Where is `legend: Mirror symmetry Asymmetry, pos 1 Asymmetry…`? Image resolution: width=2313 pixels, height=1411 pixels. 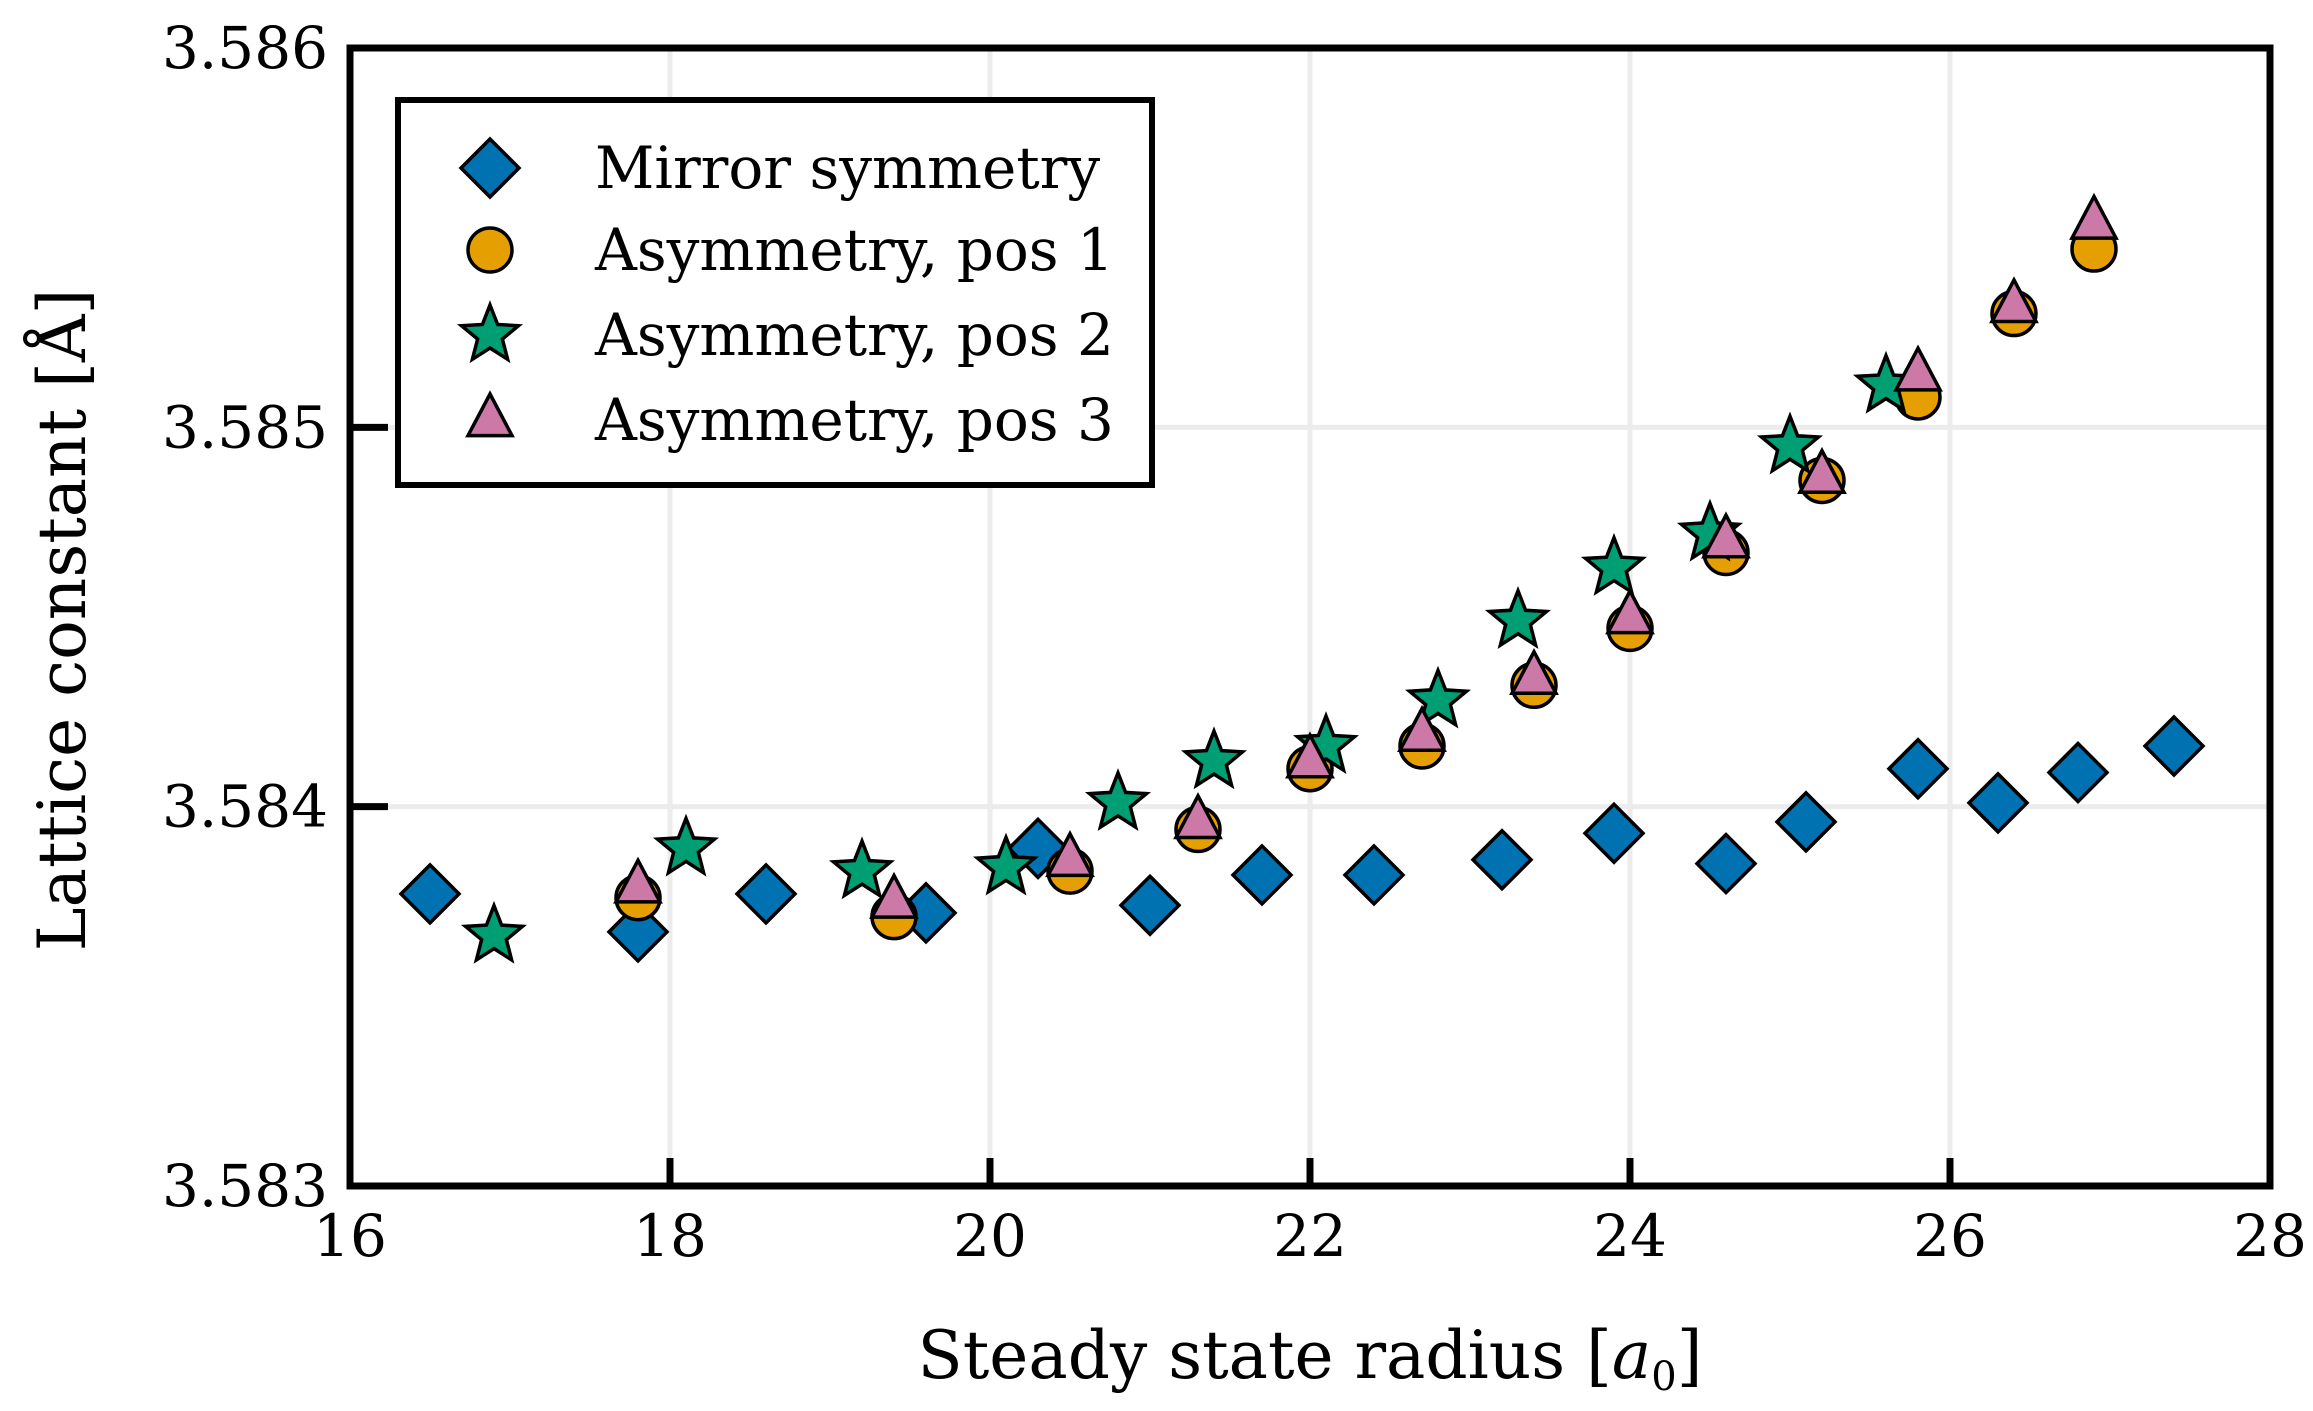 legend: Mirror symmetry Asymmetry, pos 1 Asymmetry… is located at coordinates (775, 292).